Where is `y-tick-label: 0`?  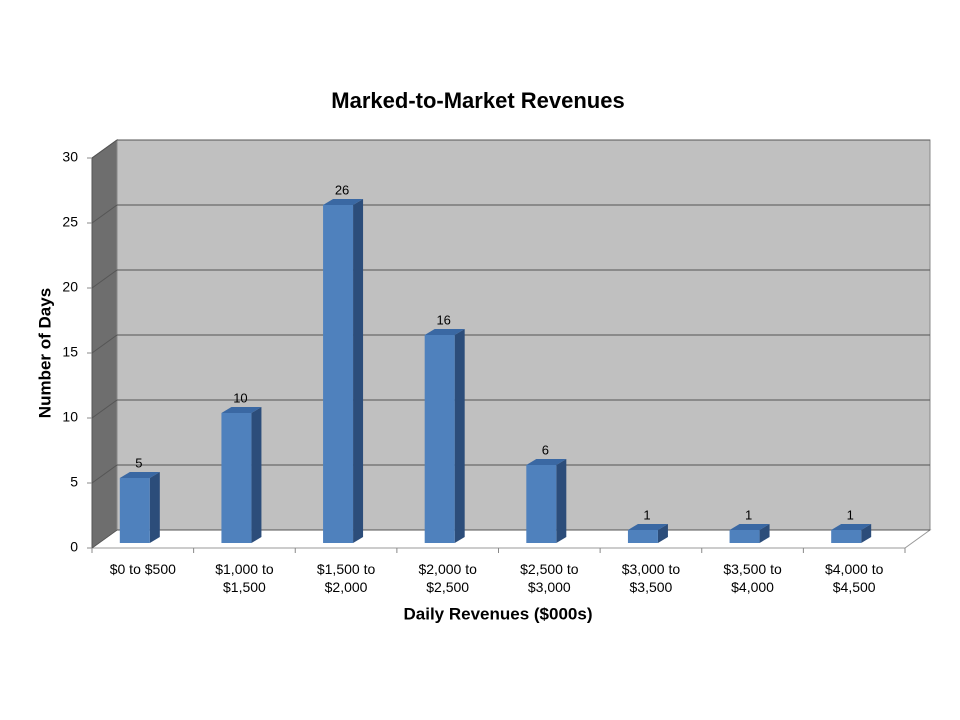
y-tick-label: 0 is located at coordinates (74, 547).